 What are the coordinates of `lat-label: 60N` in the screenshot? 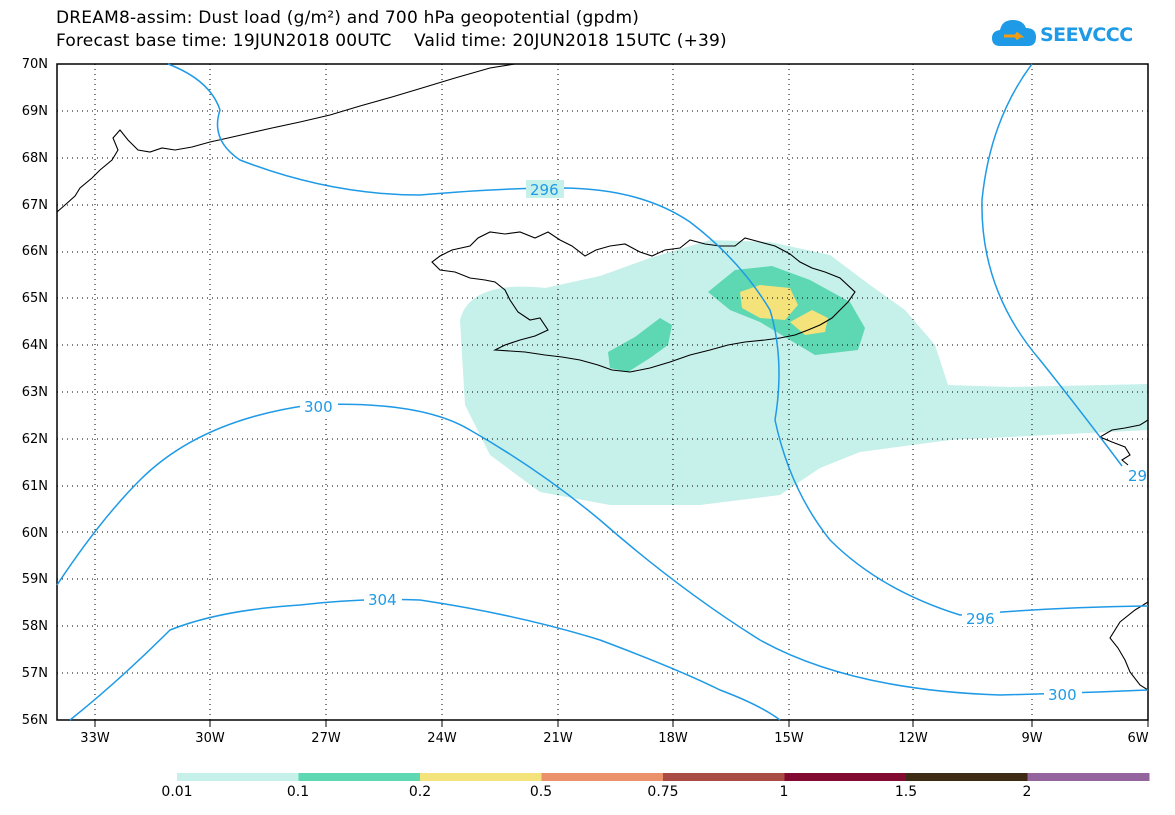 It's located at (34, 533).